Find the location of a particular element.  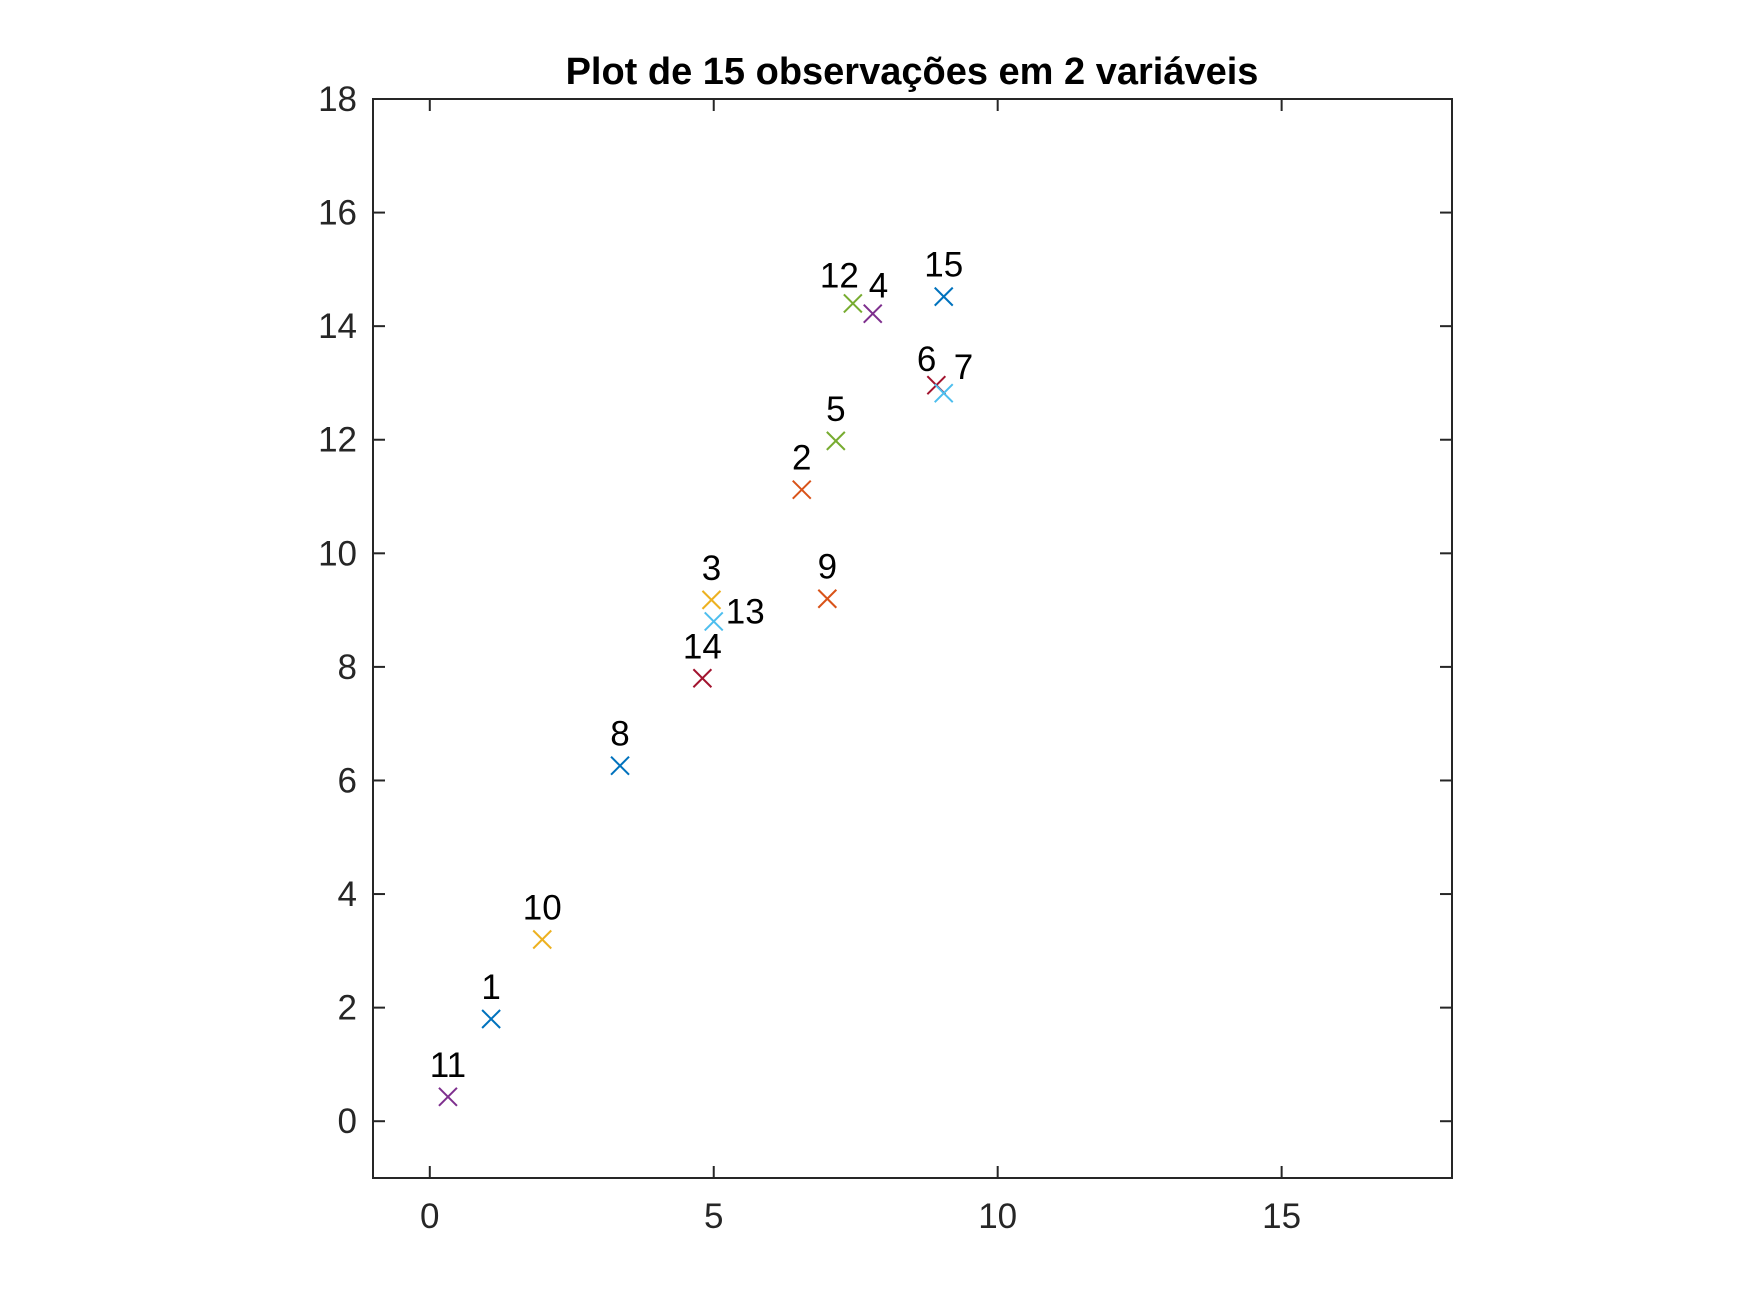

y-tick-label: 10 is located at coordinates (337, 553).